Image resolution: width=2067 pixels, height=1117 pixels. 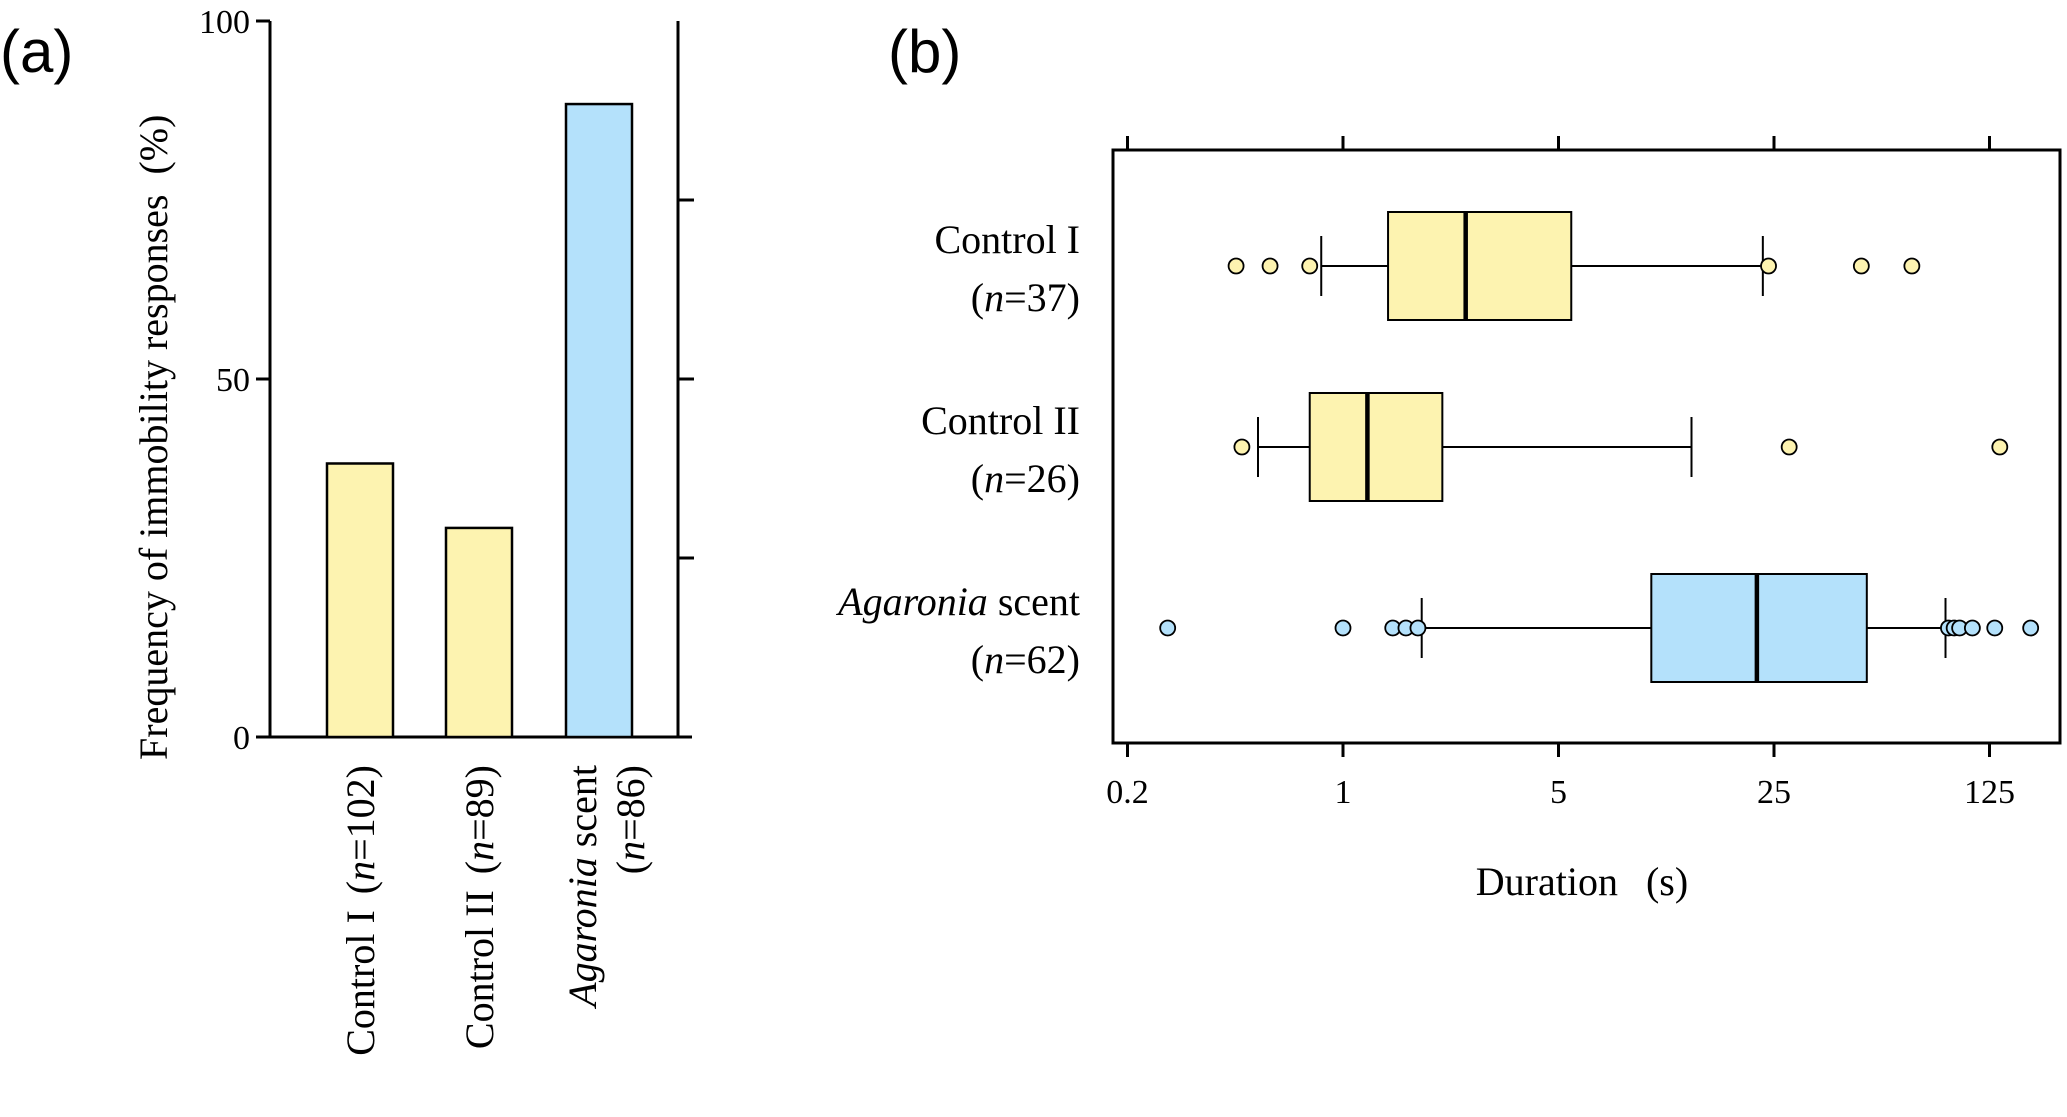 What do you see at coordinates (1025, 297) in the screenshot?
I see `panel-b-group-n-label: (n=37)` at bounding box center [1025, 297].